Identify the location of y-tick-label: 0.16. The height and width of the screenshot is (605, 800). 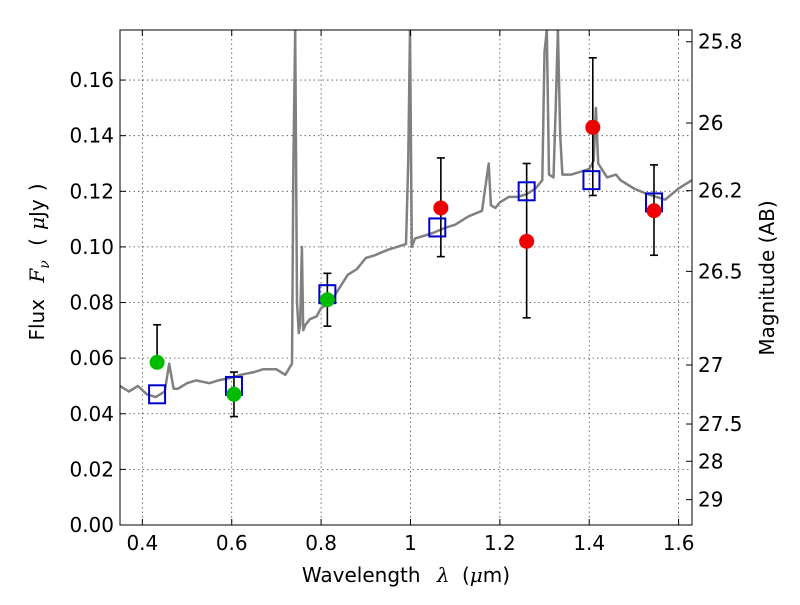
(91, 80).